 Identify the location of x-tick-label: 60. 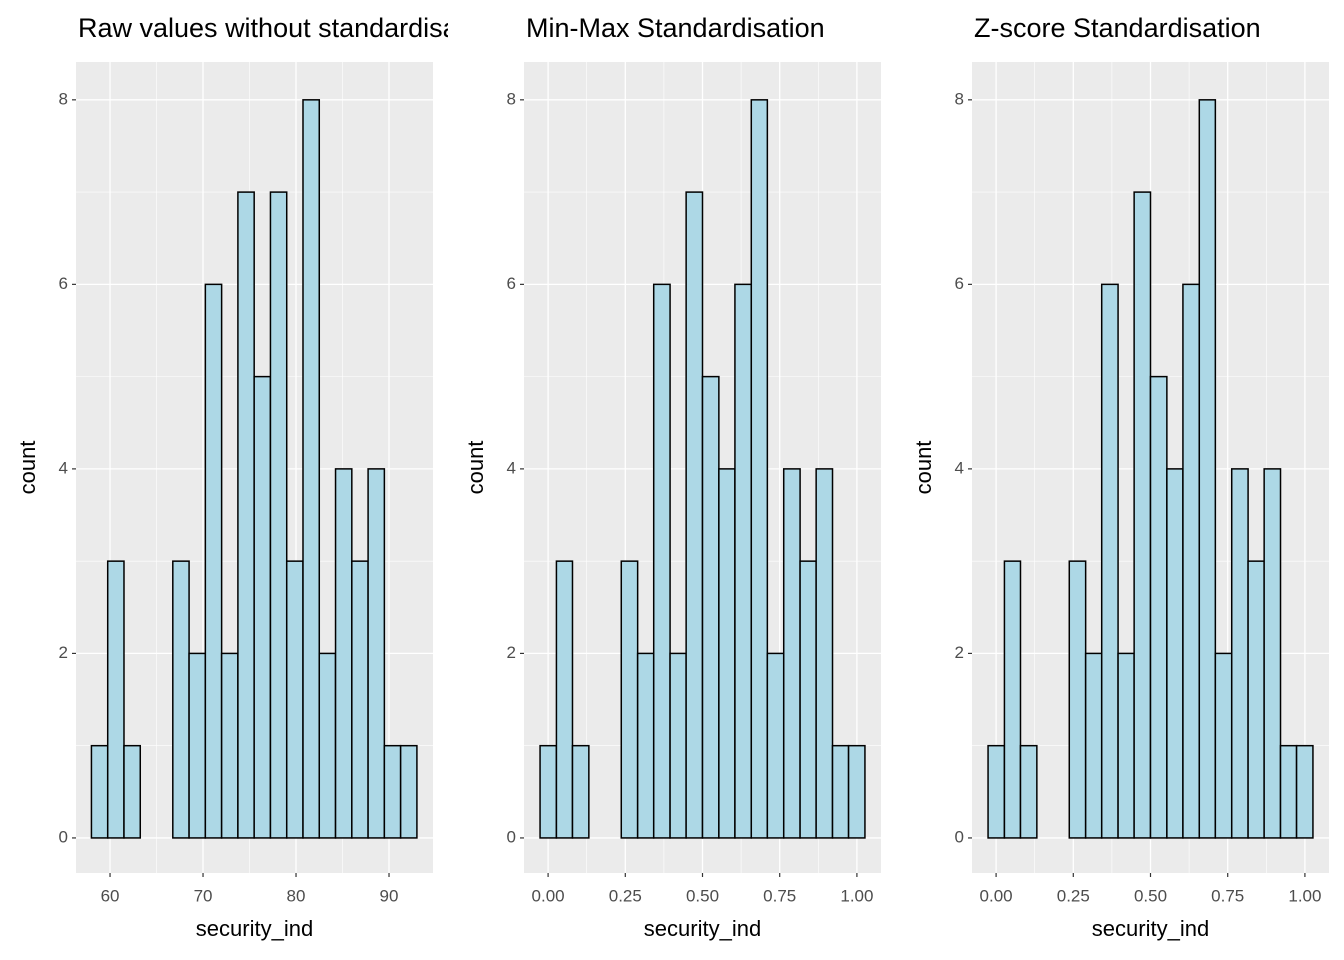
(110, 895).